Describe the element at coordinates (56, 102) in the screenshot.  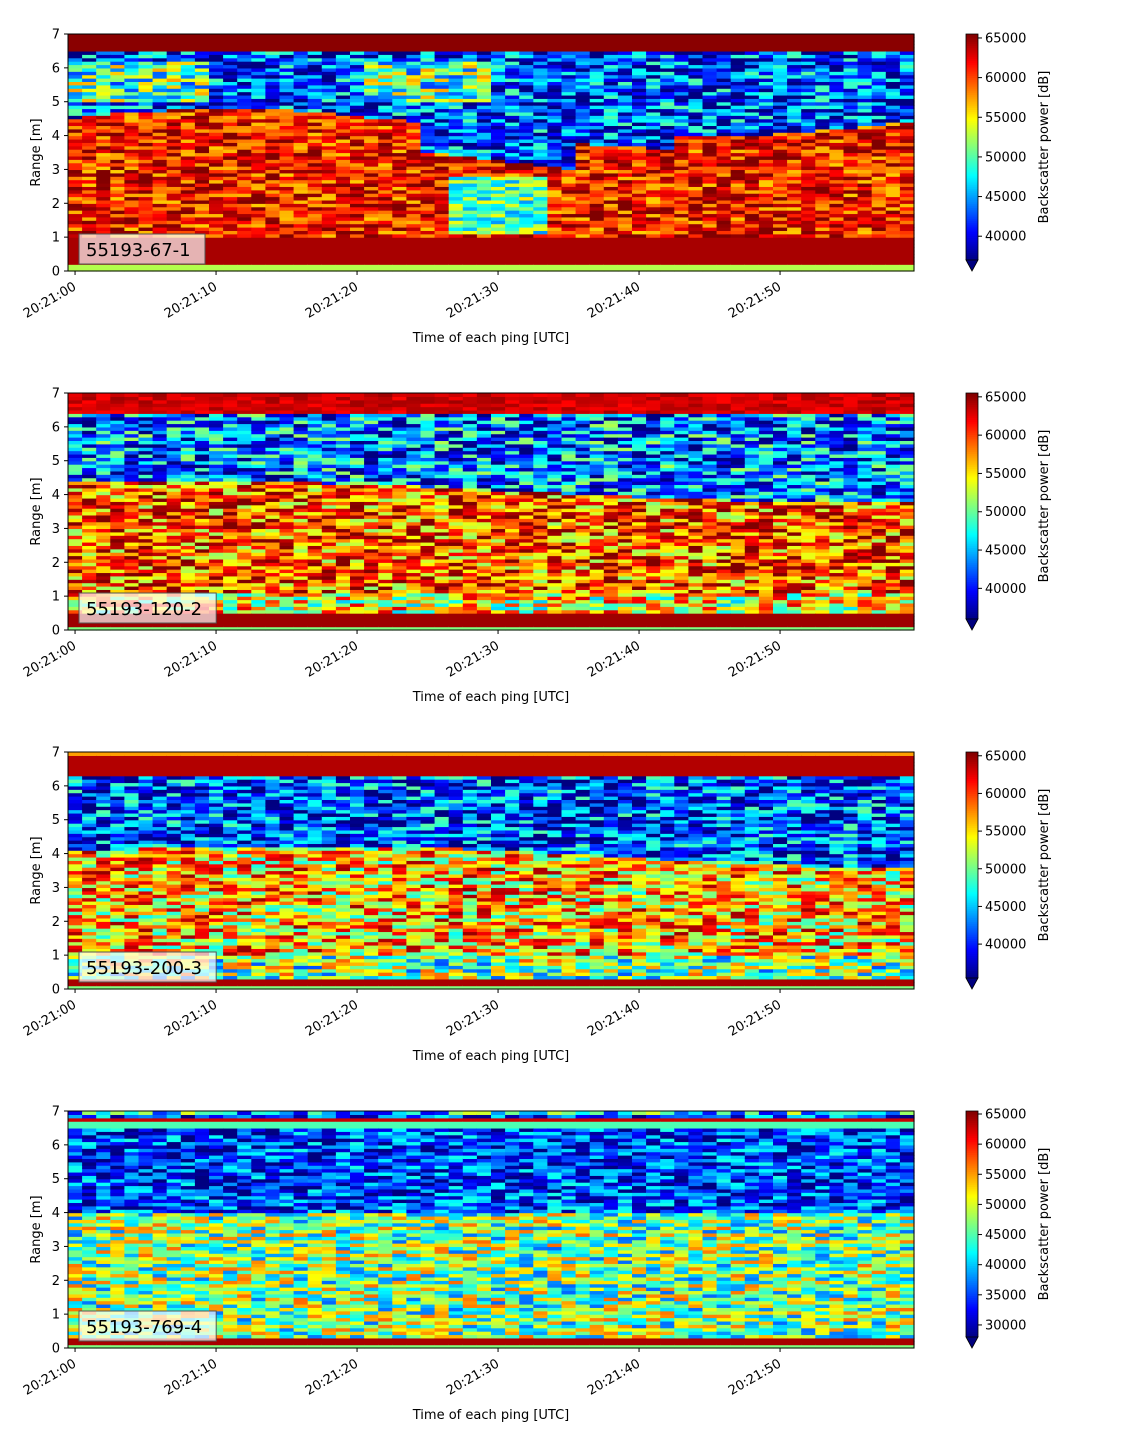
I see `y-tick-label: 5` at that location.